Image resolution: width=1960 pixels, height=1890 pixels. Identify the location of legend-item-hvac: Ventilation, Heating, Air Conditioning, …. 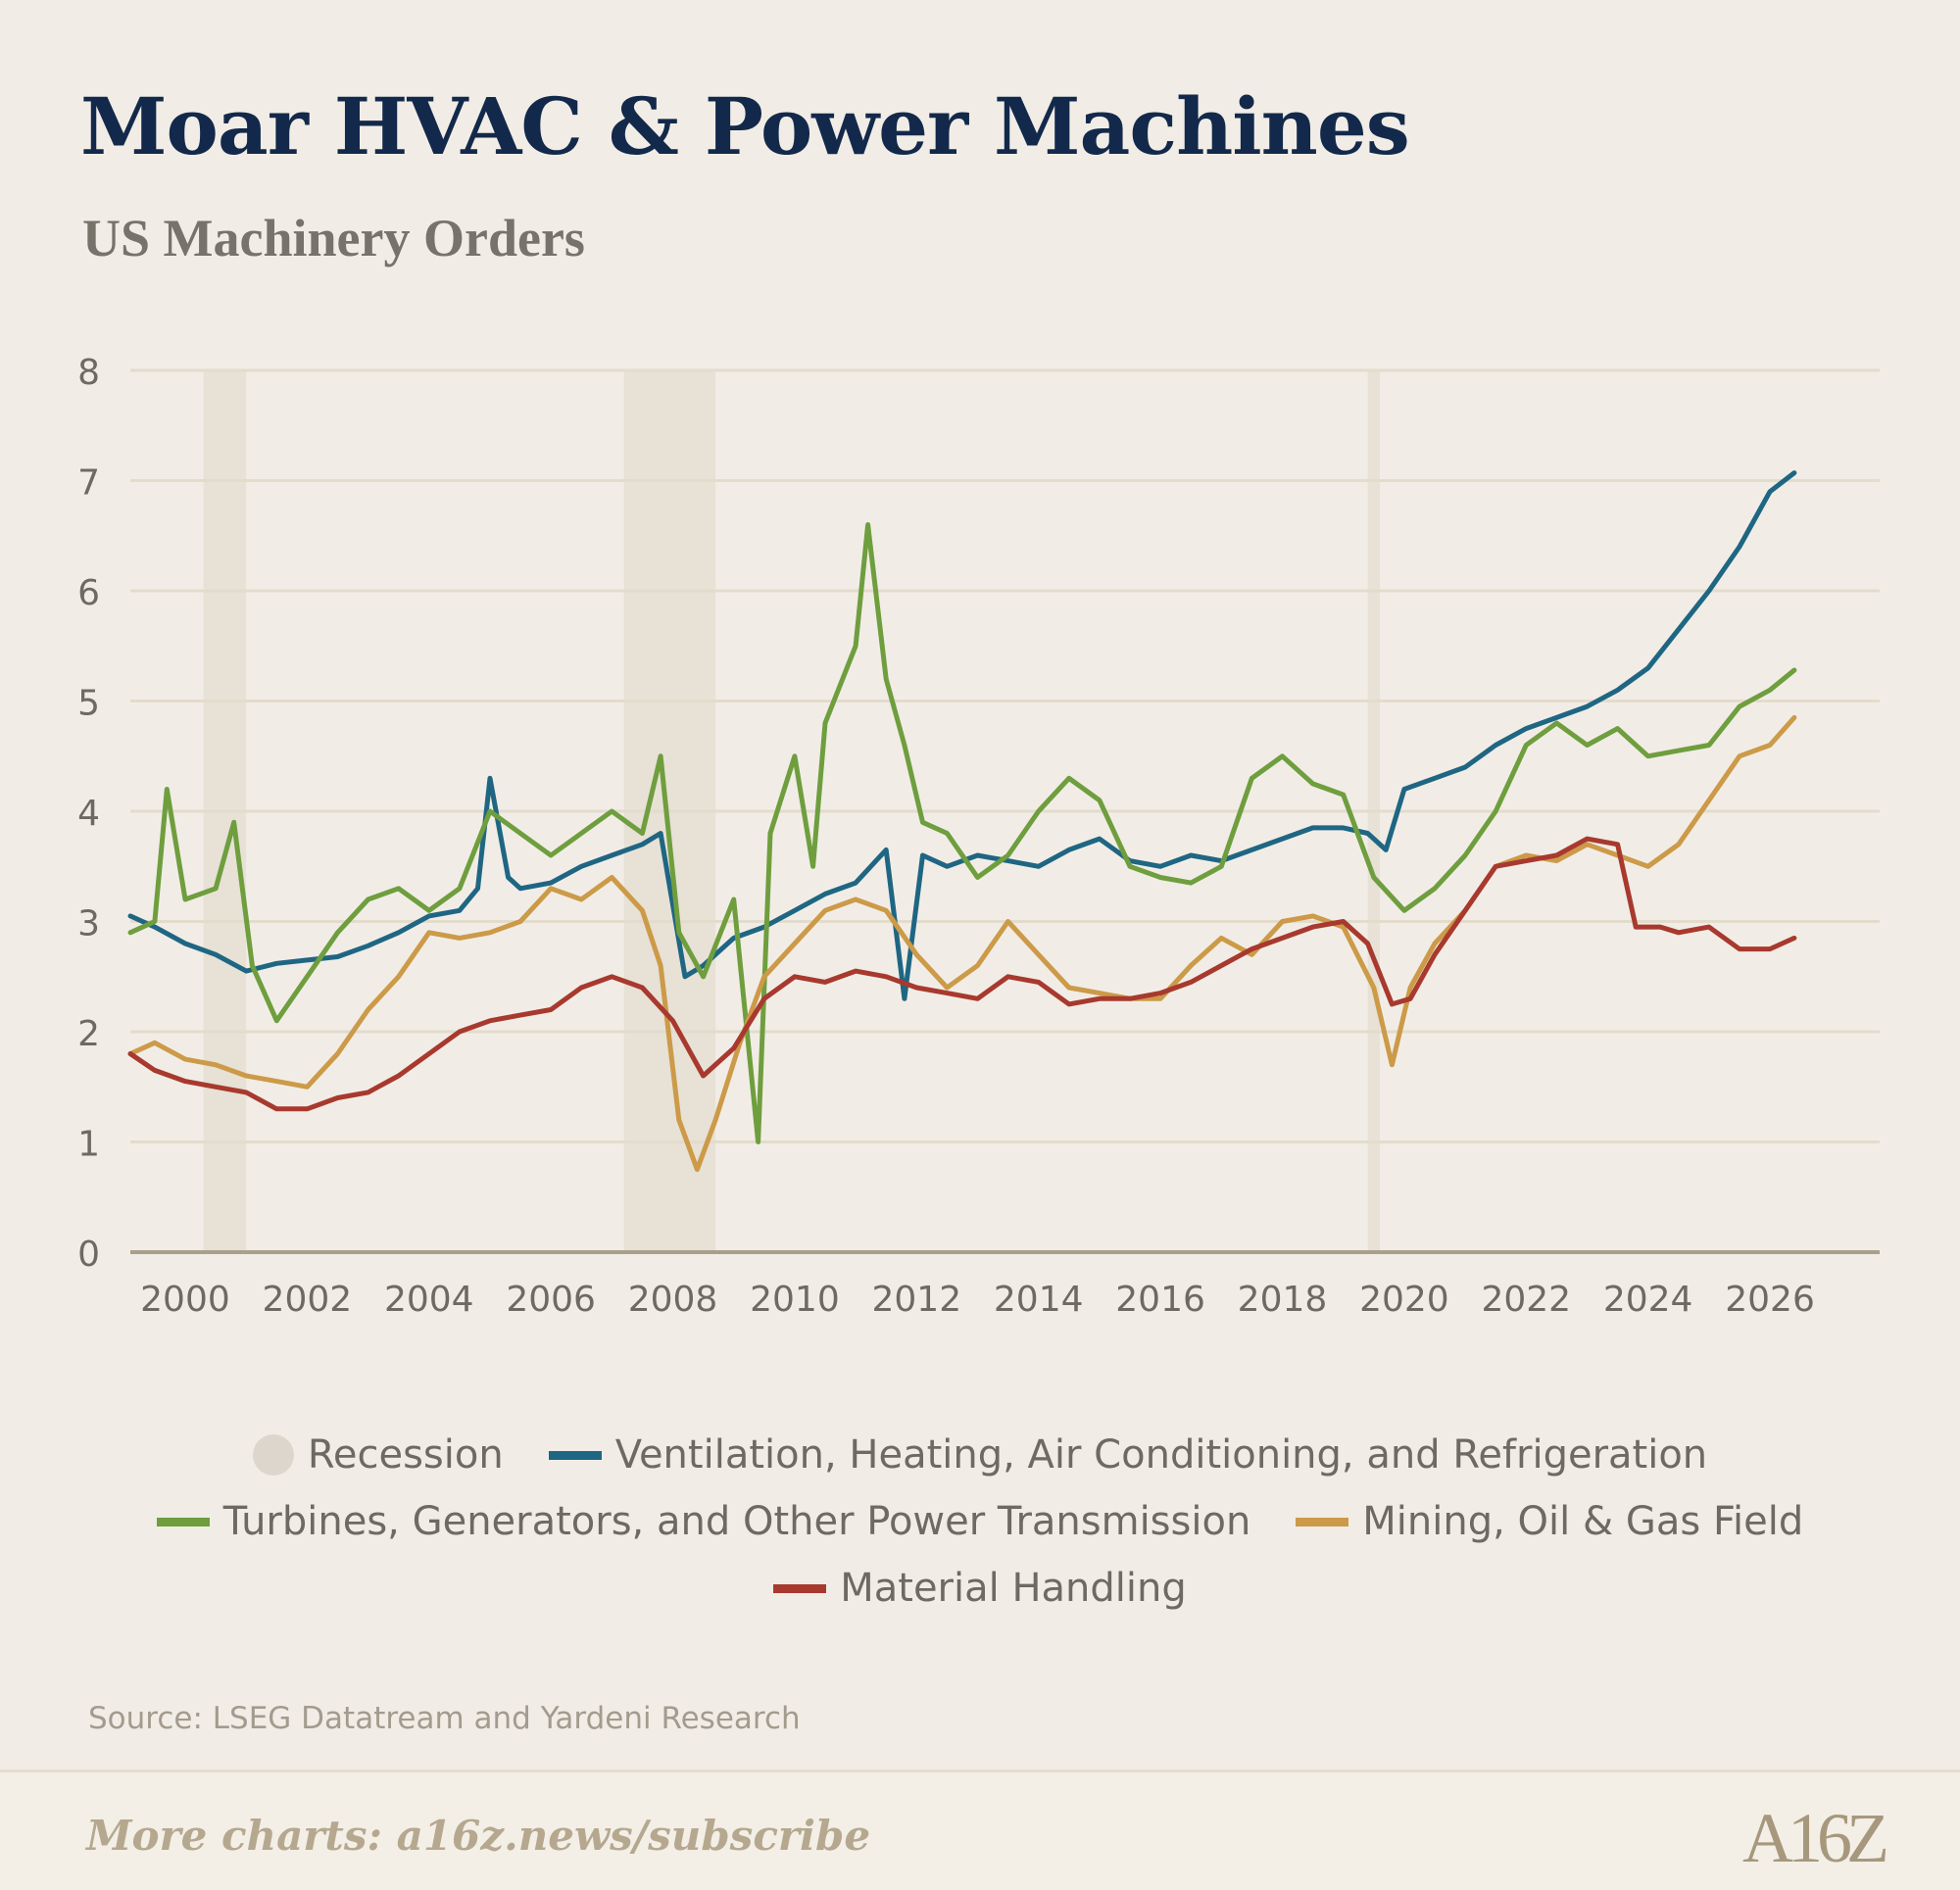
(1128, 1455).